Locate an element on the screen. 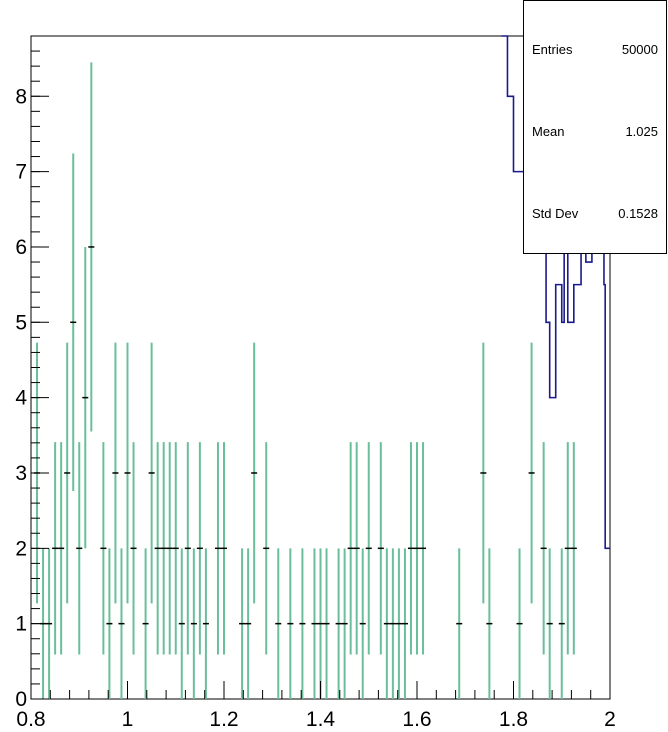 This screenshot has height=732, width=668. stats-entries-value: 50000 is located at coordinates (639, 49).